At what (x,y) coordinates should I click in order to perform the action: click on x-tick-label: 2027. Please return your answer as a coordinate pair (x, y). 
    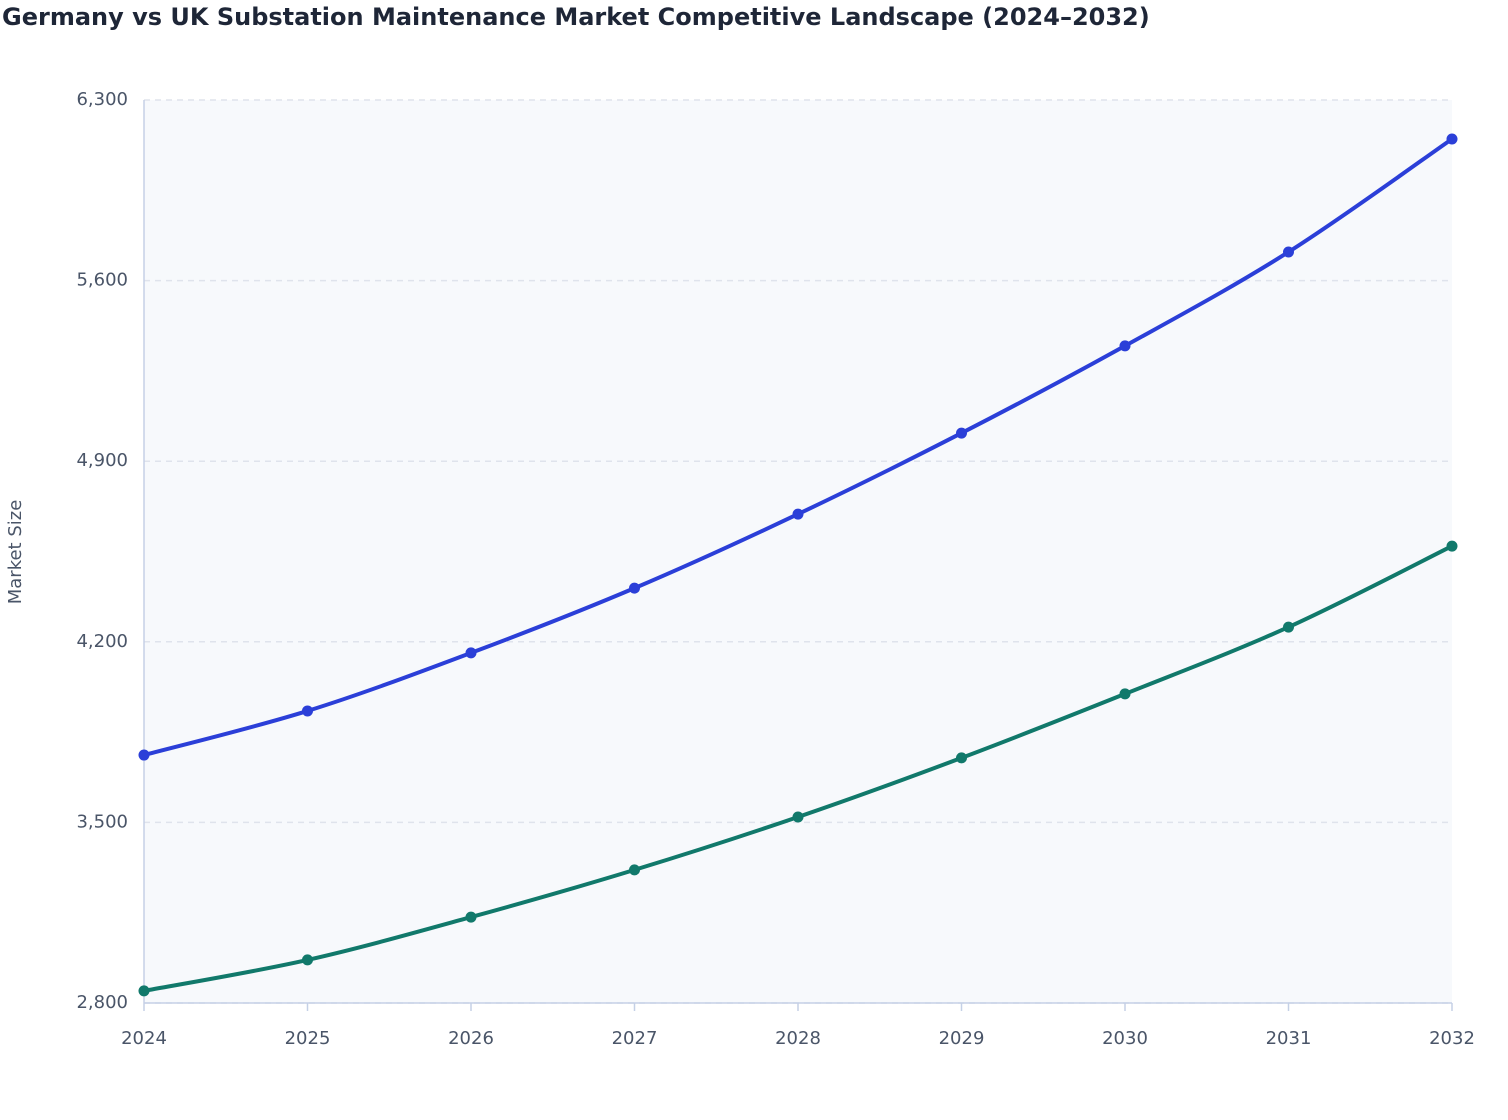
    Looking at the image, I should click on (635, 1038).